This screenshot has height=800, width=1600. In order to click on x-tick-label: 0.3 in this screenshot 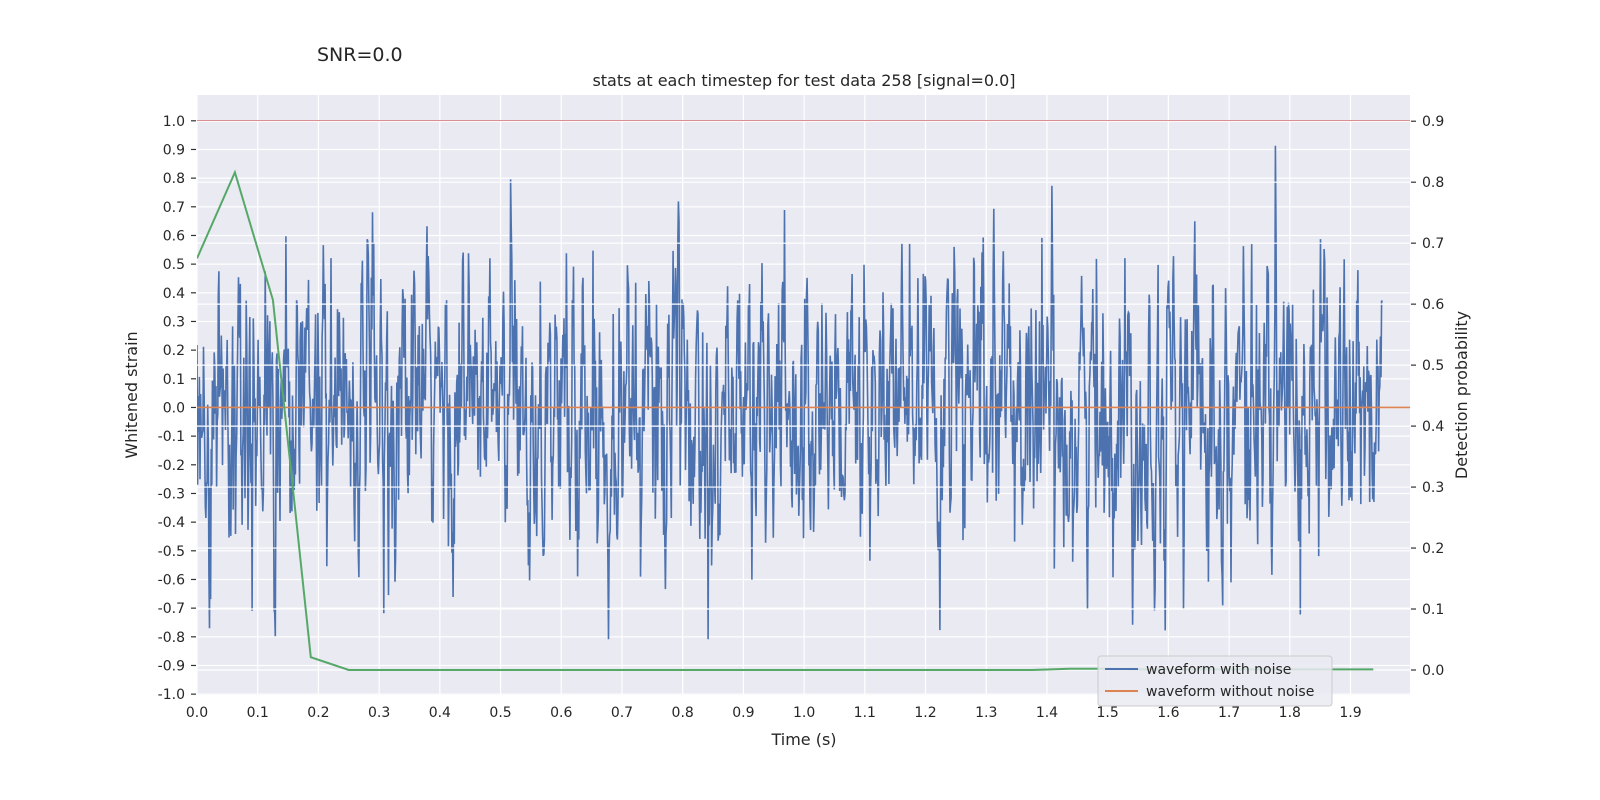, I will do `click(379, 713)`.